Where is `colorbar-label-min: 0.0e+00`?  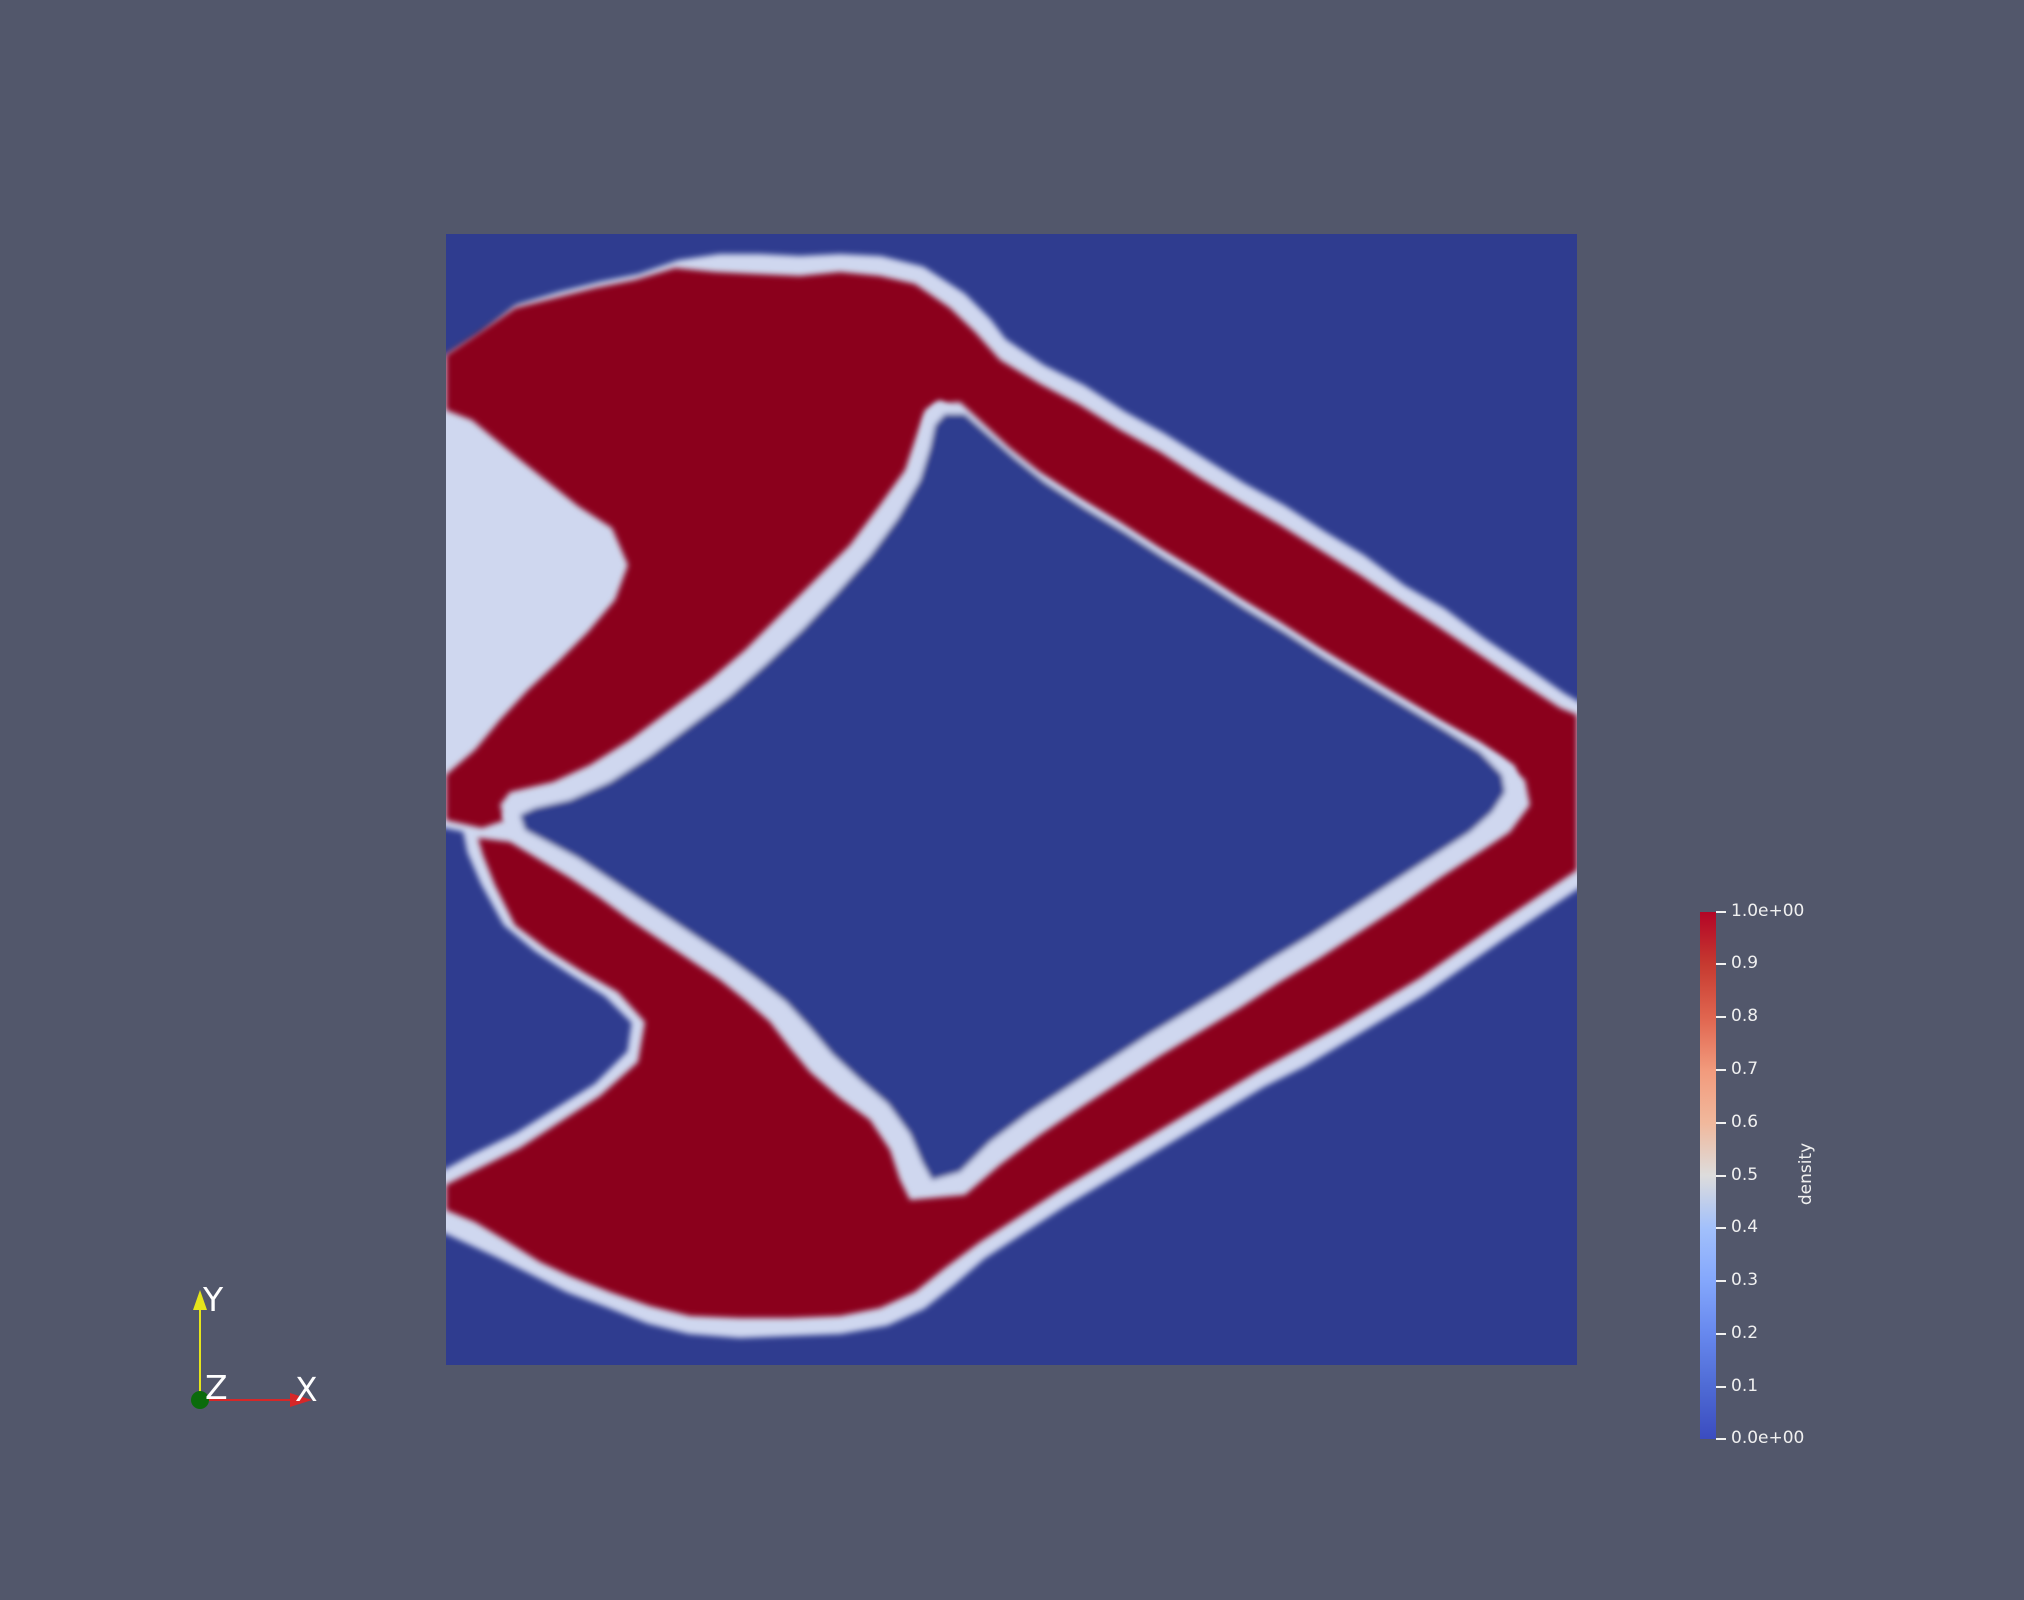
colorbar-label-min: 0.0e+00 is located at coordinates (1768, 1438).